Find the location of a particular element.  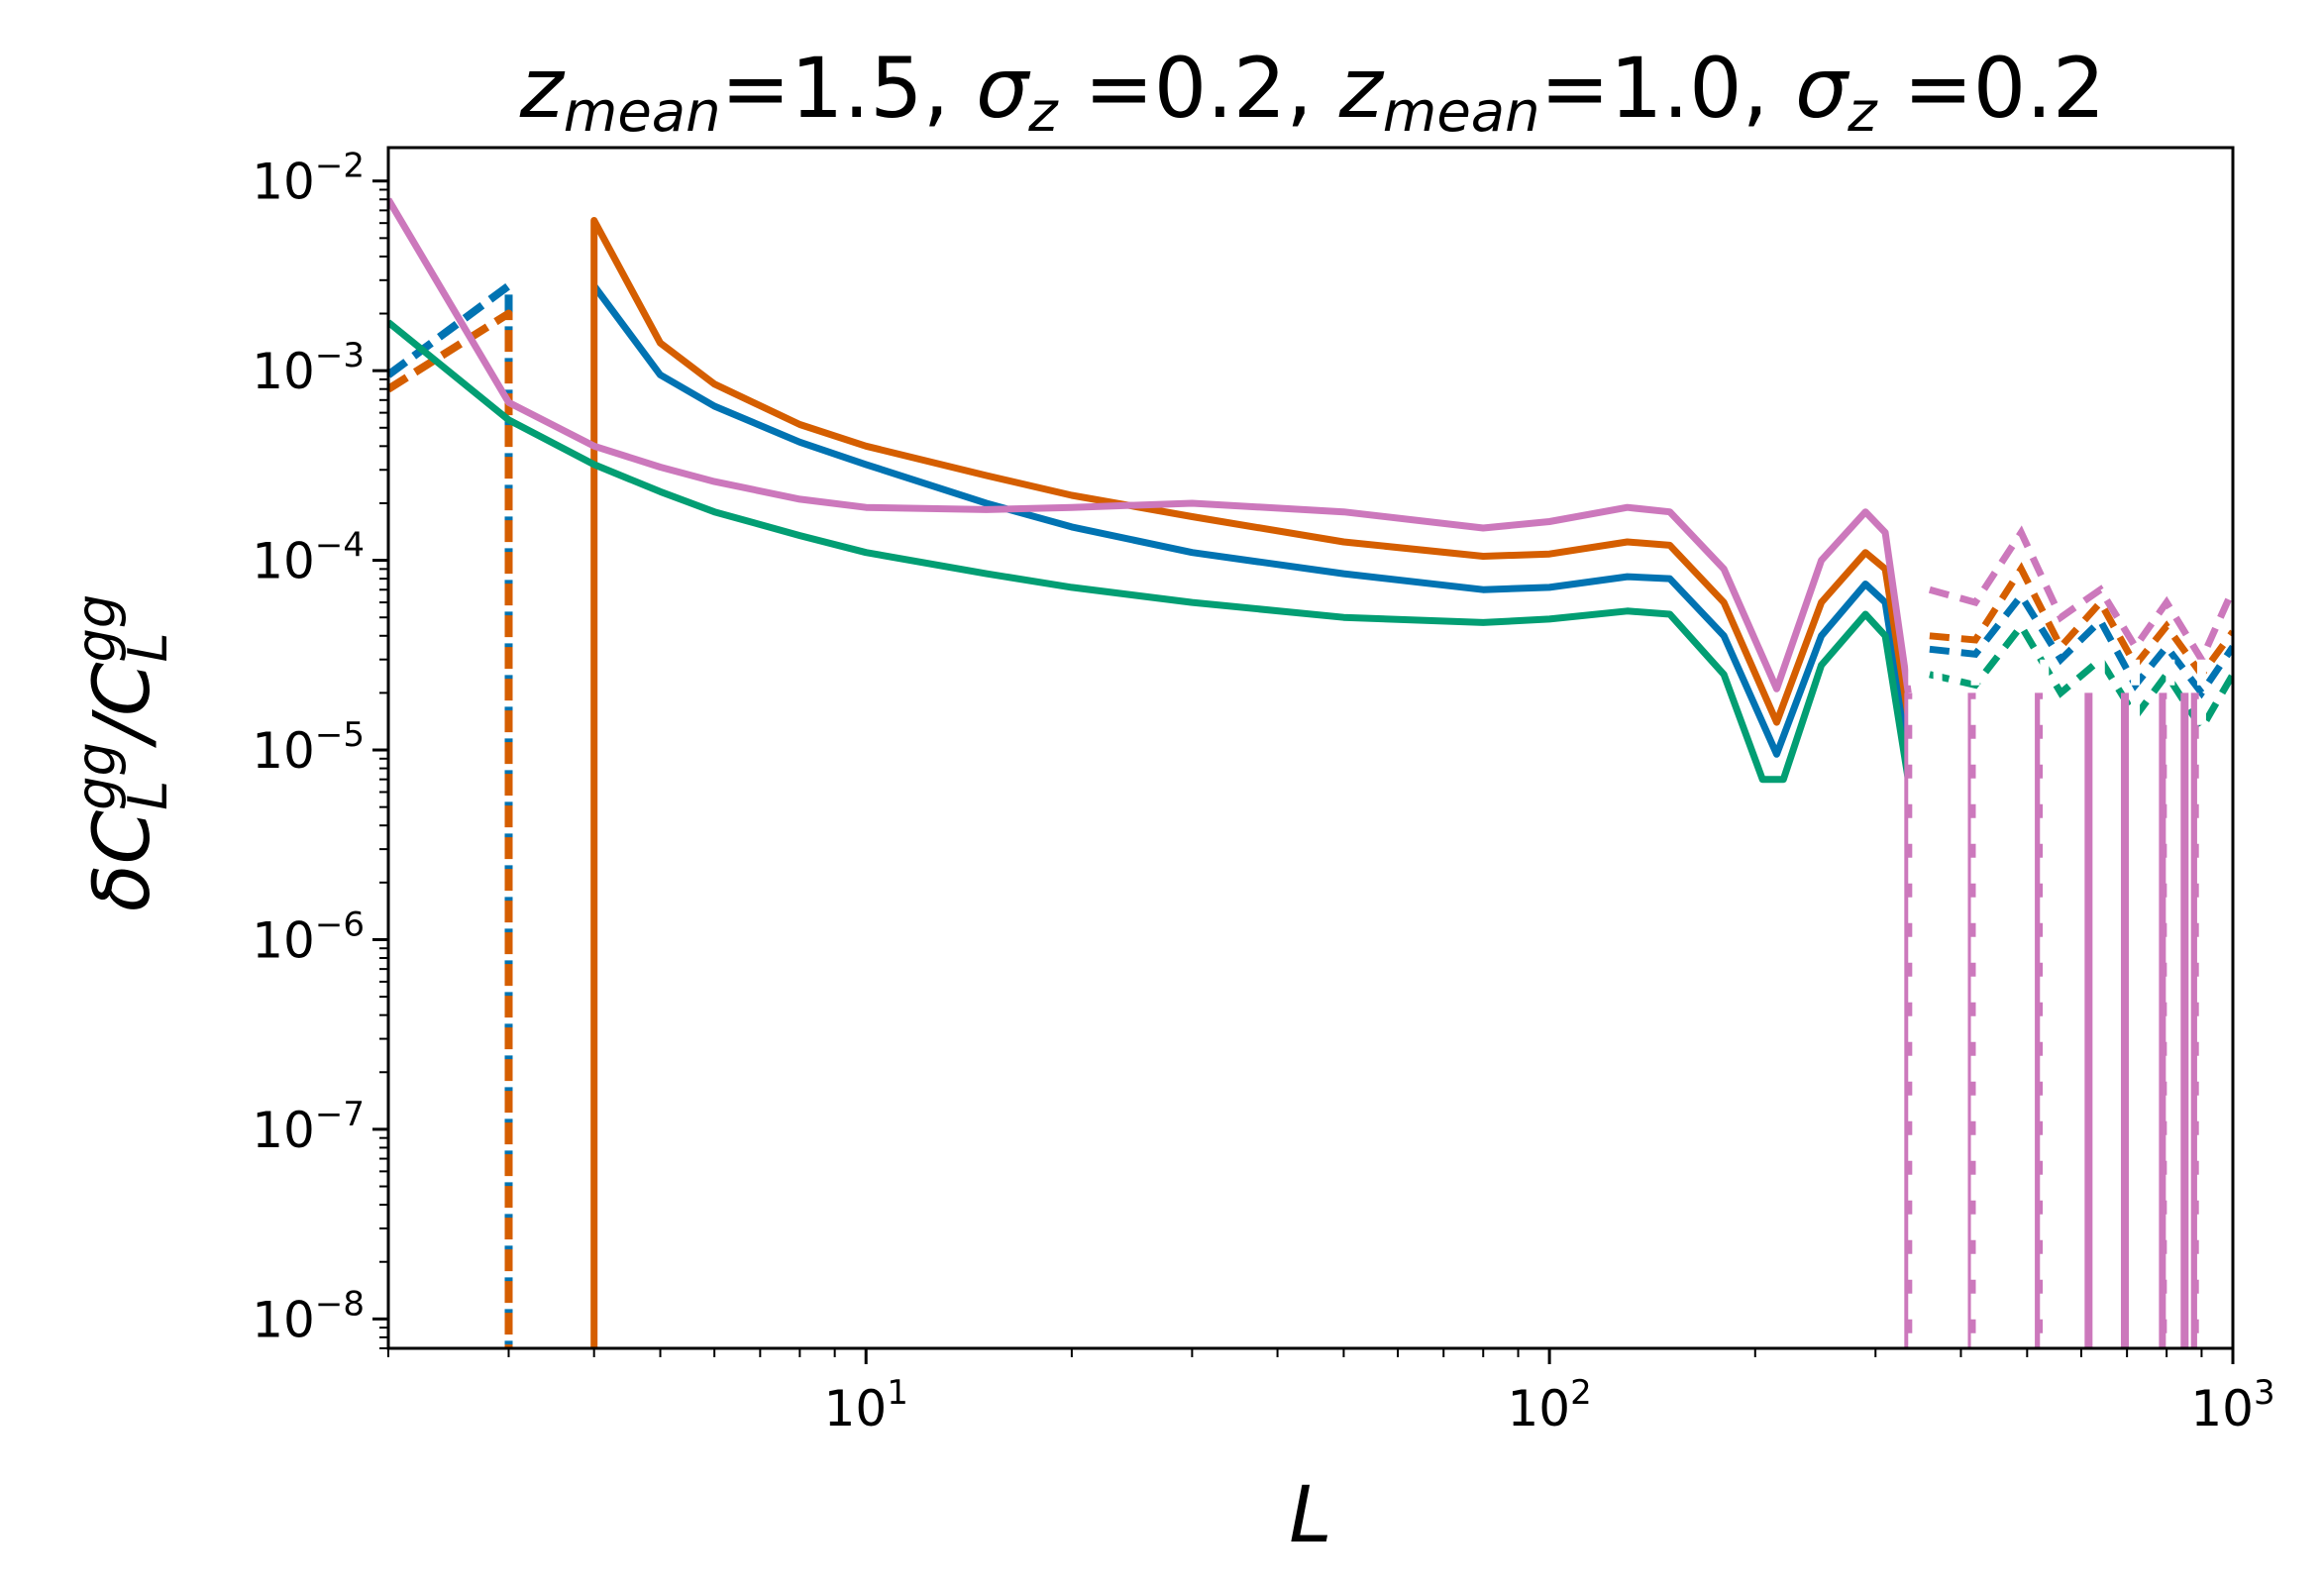

y-tick-label: 10⁻⁷ is located at coordinates (308, 1127).